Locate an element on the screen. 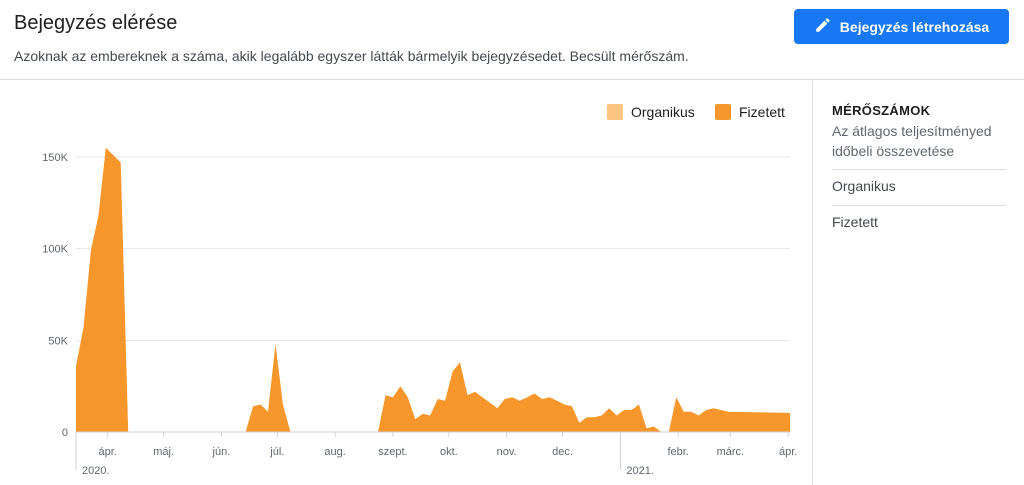 The height and width of the screenshot is (485, 1024). legend-organic: Organikus is located at coordinates (651, 112).